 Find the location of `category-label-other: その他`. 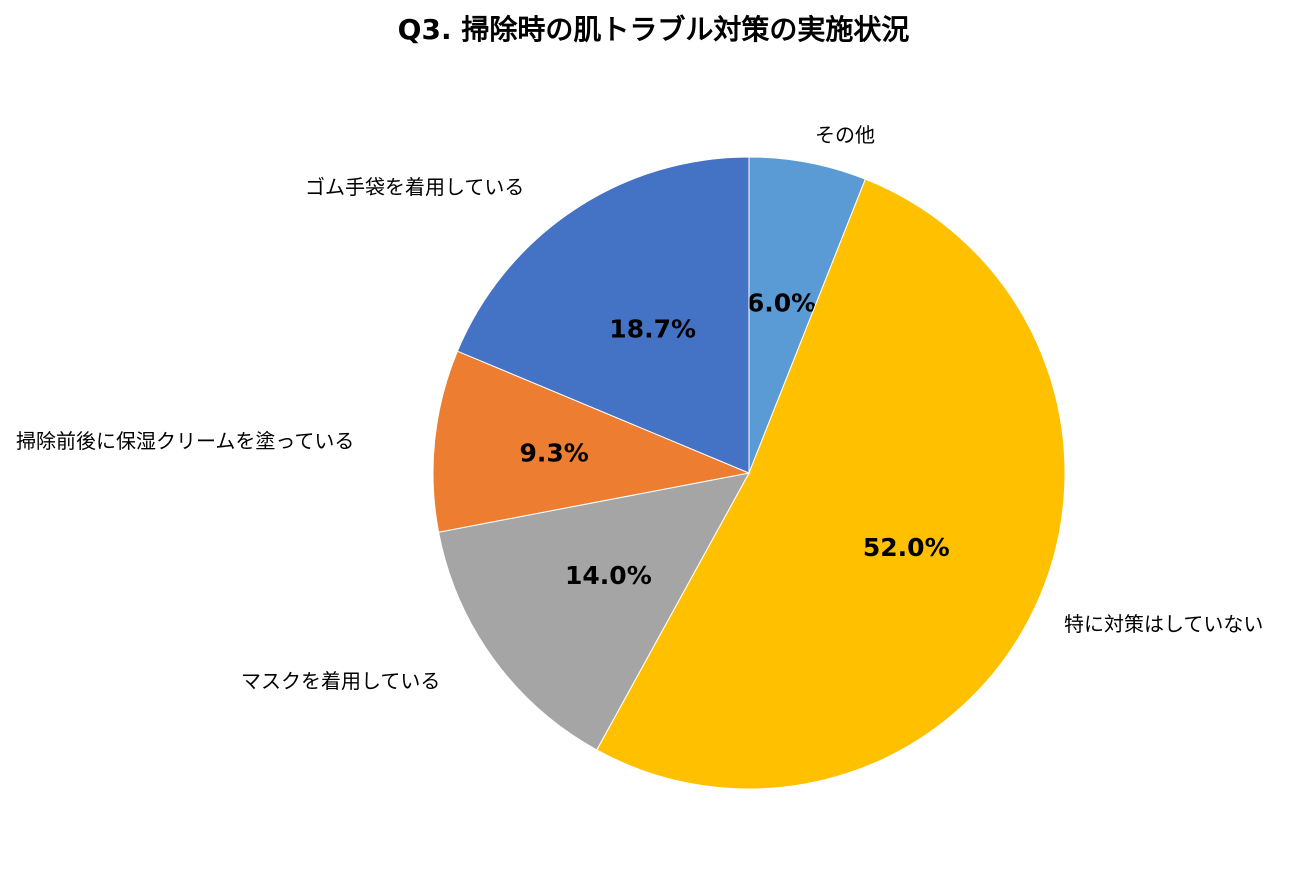

category-label-other: その他 is located at coordinates (845, 135).